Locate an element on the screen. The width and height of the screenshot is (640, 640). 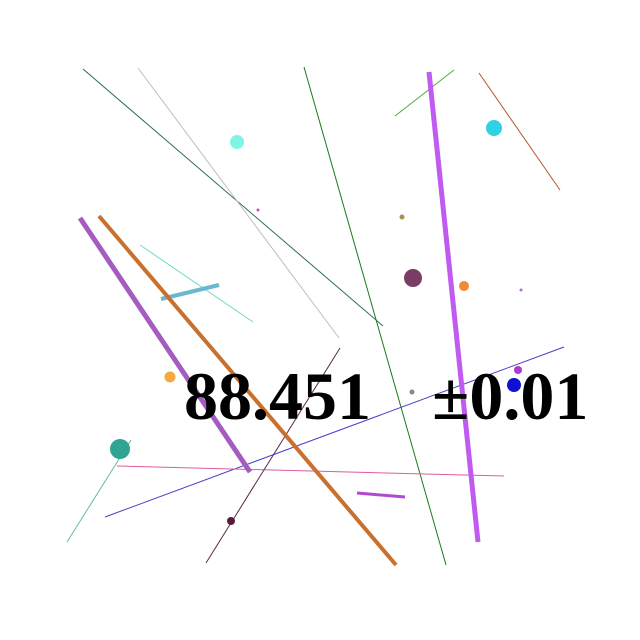
dot-teal is located at coordinates (120, 449).